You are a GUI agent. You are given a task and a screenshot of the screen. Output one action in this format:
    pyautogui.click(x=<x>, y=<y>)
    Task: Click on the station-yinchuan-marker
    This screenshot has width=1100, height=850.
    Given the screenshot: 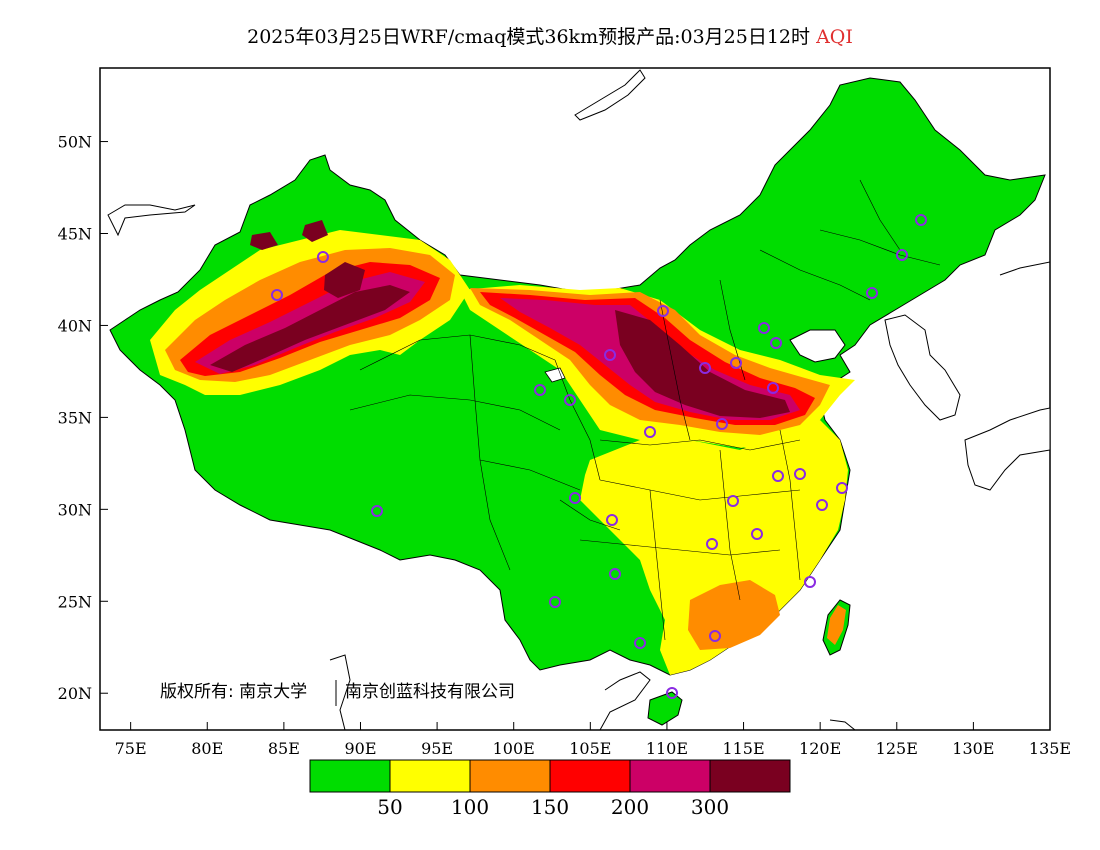 What is the action you would take?
    pyautogui.click(x=610, y=355)
    